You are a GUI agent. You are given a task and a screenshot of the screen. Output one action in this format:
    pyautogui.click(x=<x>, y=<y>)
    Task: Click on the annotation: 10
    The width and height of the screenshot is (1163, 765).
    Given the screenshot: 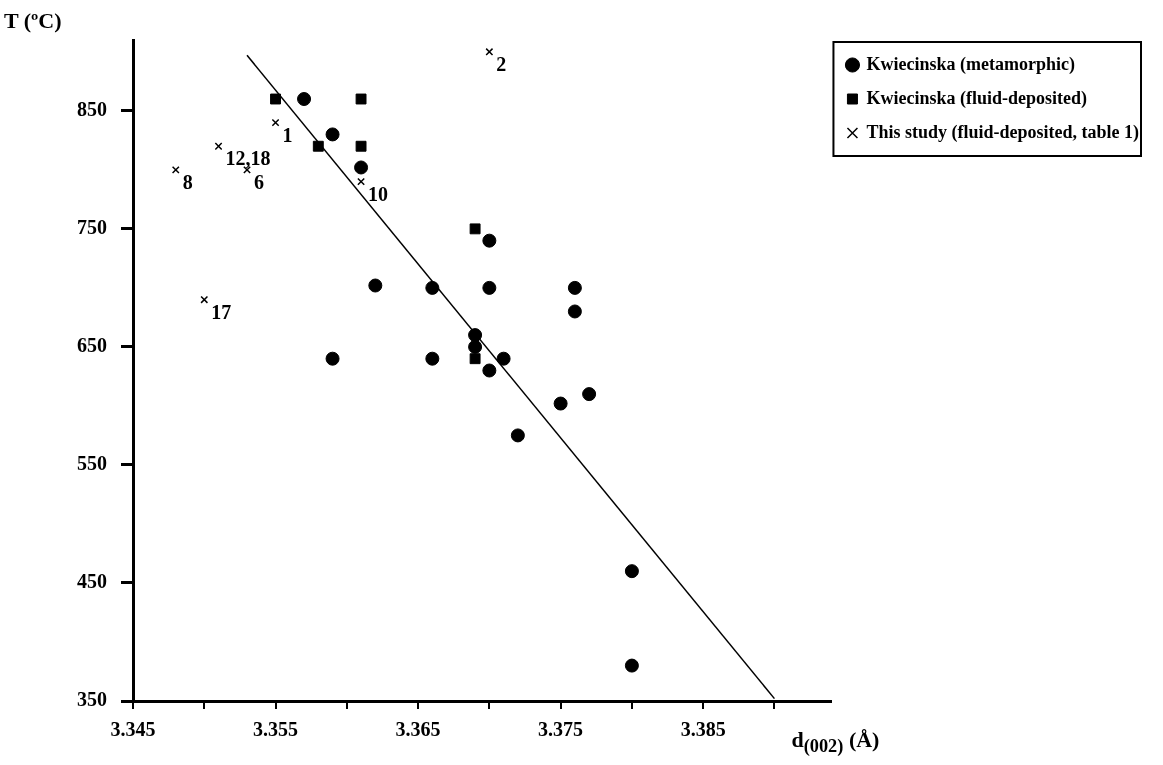 What is the action you would take?
    pyautogui.click(x=378, y=193)
    